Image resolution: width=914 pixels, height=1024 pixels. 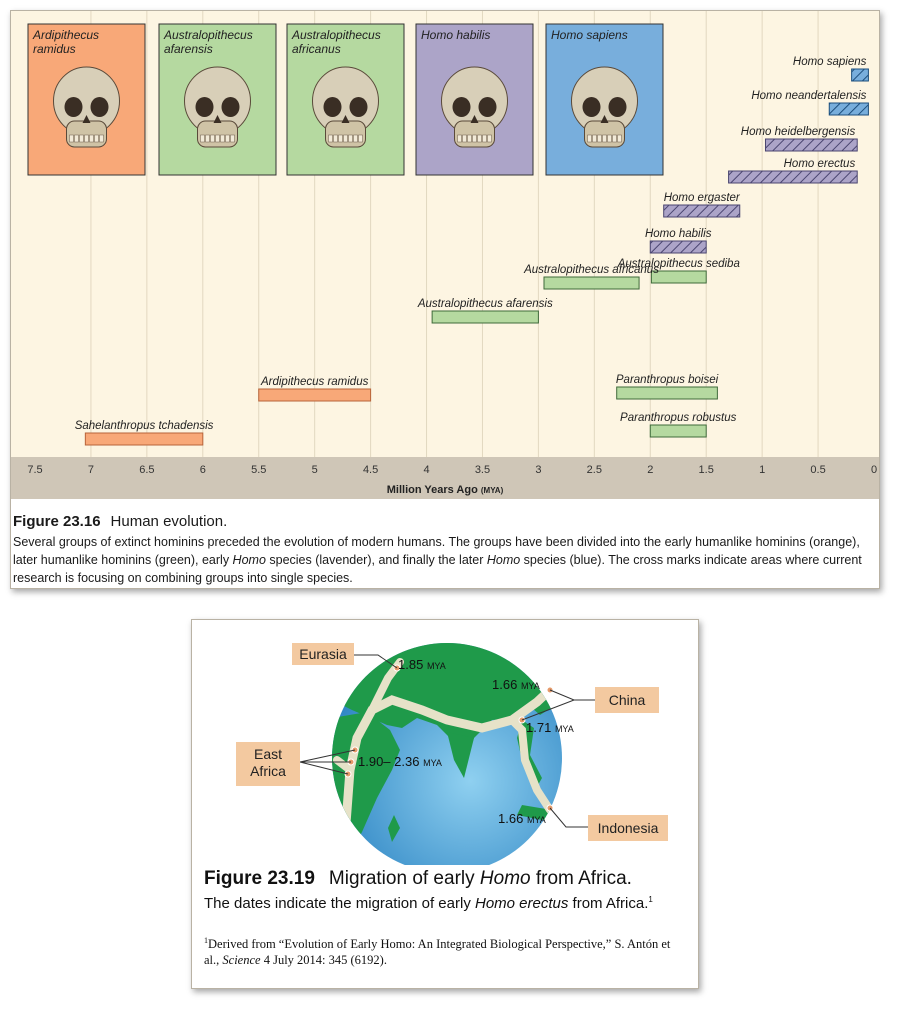 What do you see at coordinates (817, 470) in the screenshot?
I see `x-tick-label: 0.5` at bounding box center [817, 470].